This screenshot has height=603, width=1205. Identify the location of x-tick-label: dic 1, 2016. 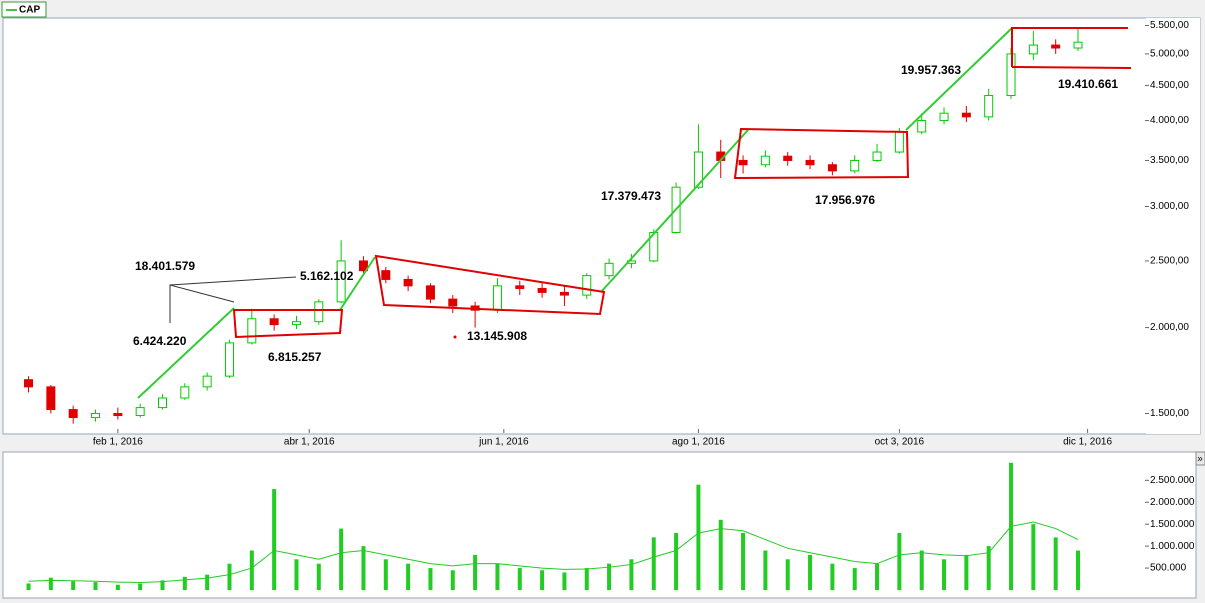
(1087, 442).